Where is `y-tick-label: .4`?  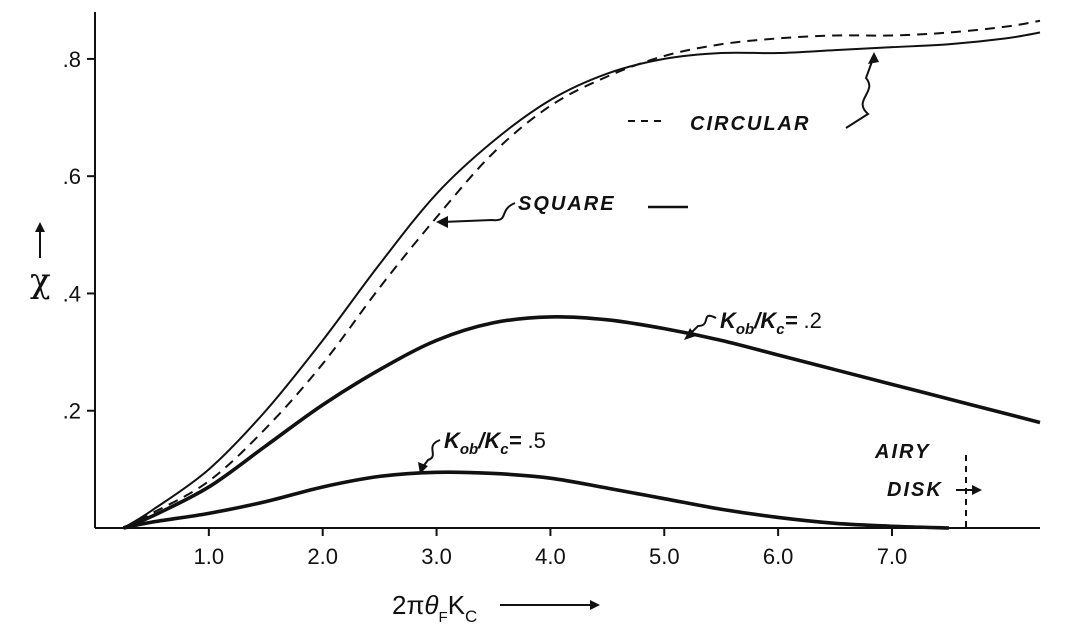
y-tick-label: .4 is located at coordinates (72, 293).